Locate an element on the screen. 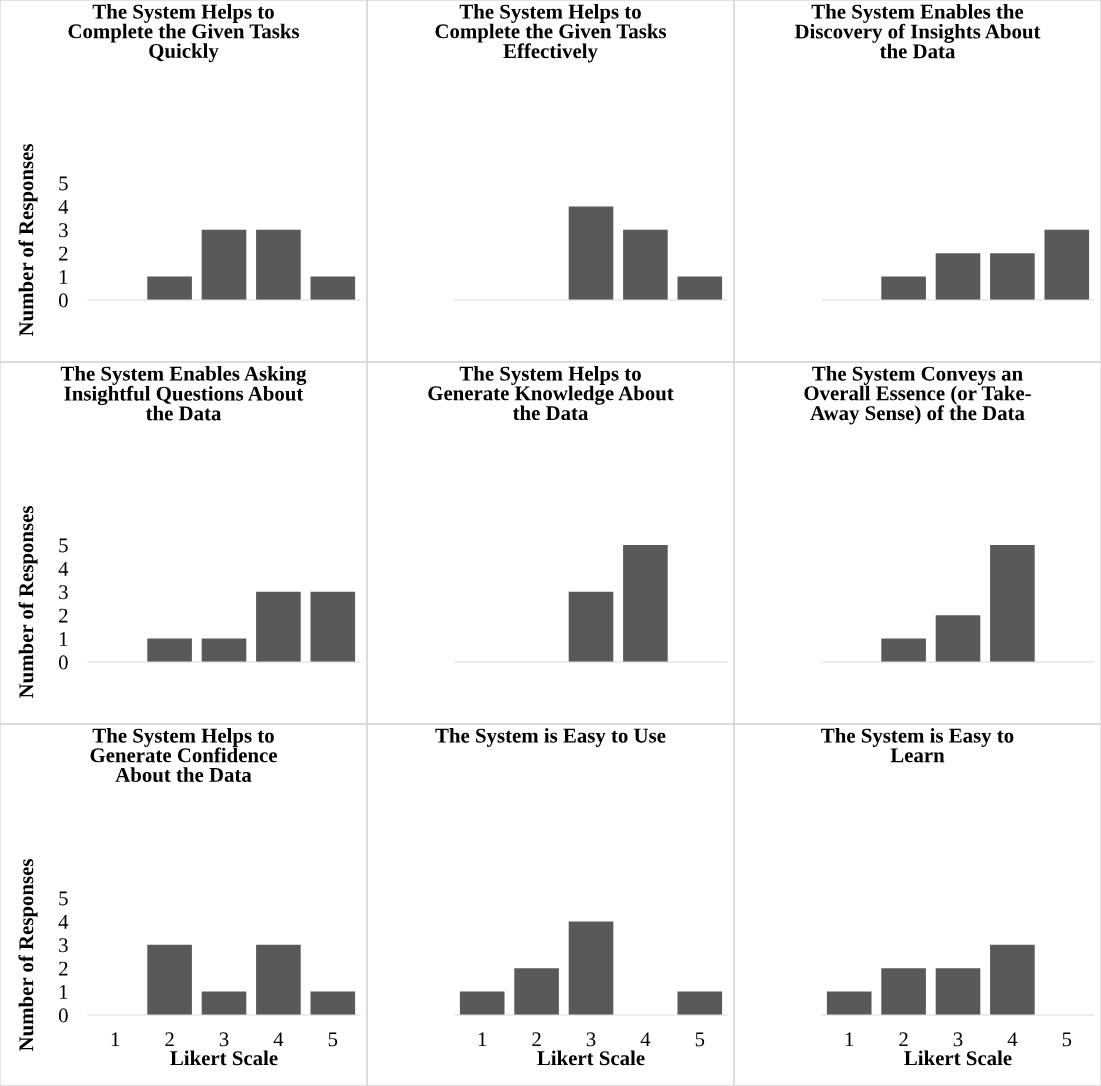 Image resolution: width=1101 pixels, height=1086 pixels. chart-title: The System Conveys an Overall Essence (or Take- Away Sense) of the Data is located at coordinates (917, 395).